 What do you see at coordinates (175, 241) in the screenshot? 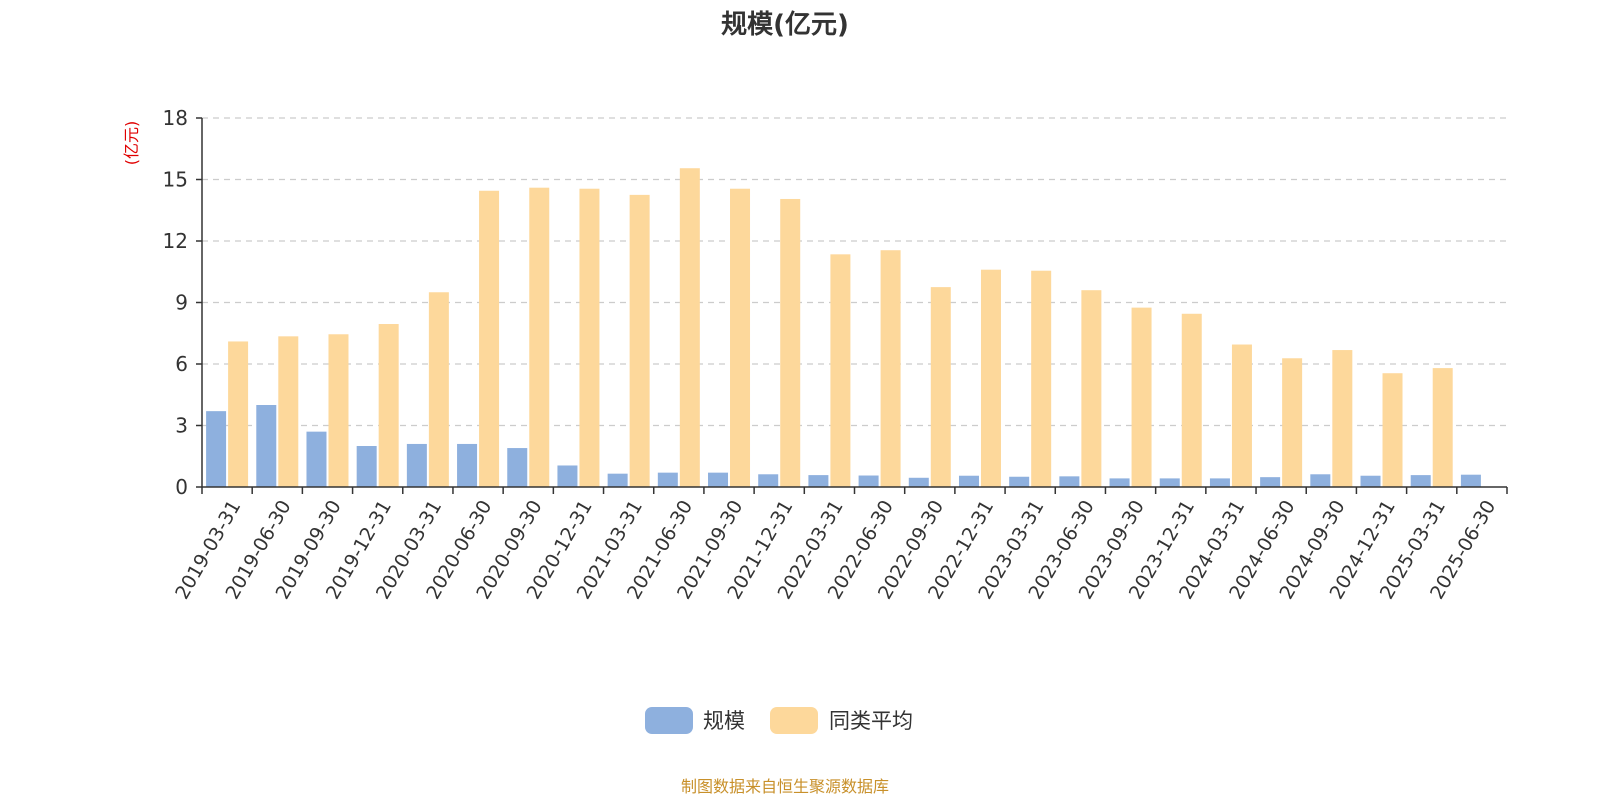
I see `y-tick-label: 12` at bounding box center [175, 241].